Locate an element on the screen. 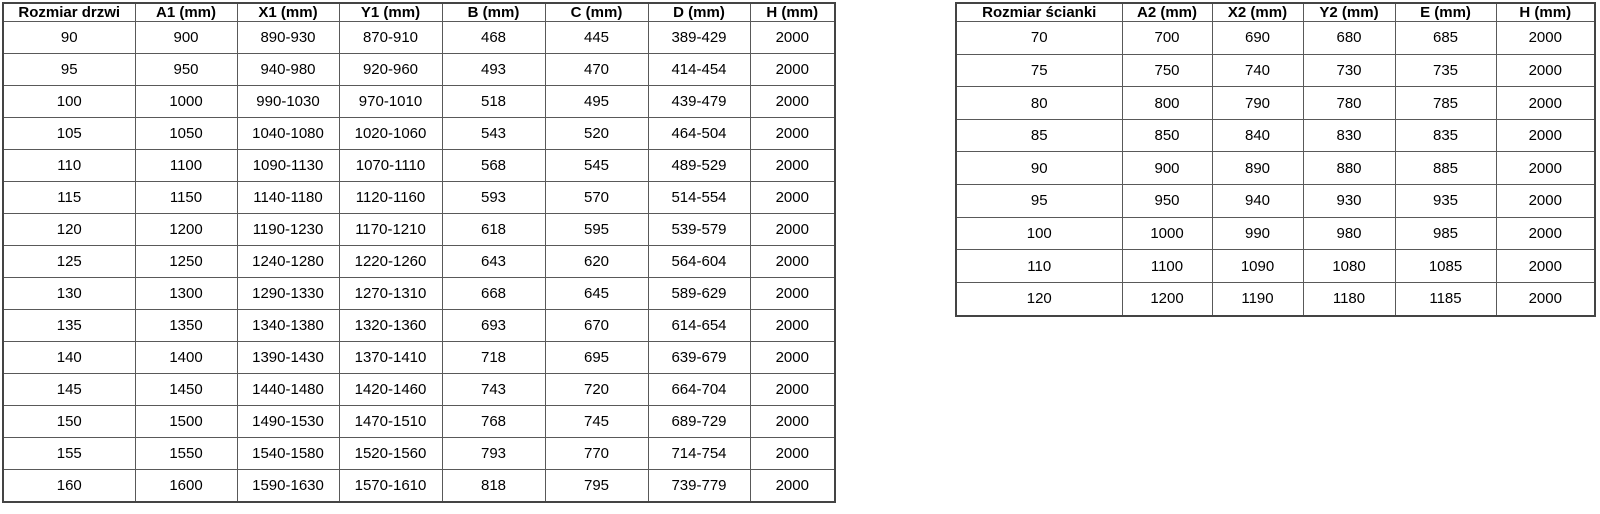 This screenshot has width=1600, height=514. table-cell: 1450 is located at coordinates (186, 389).